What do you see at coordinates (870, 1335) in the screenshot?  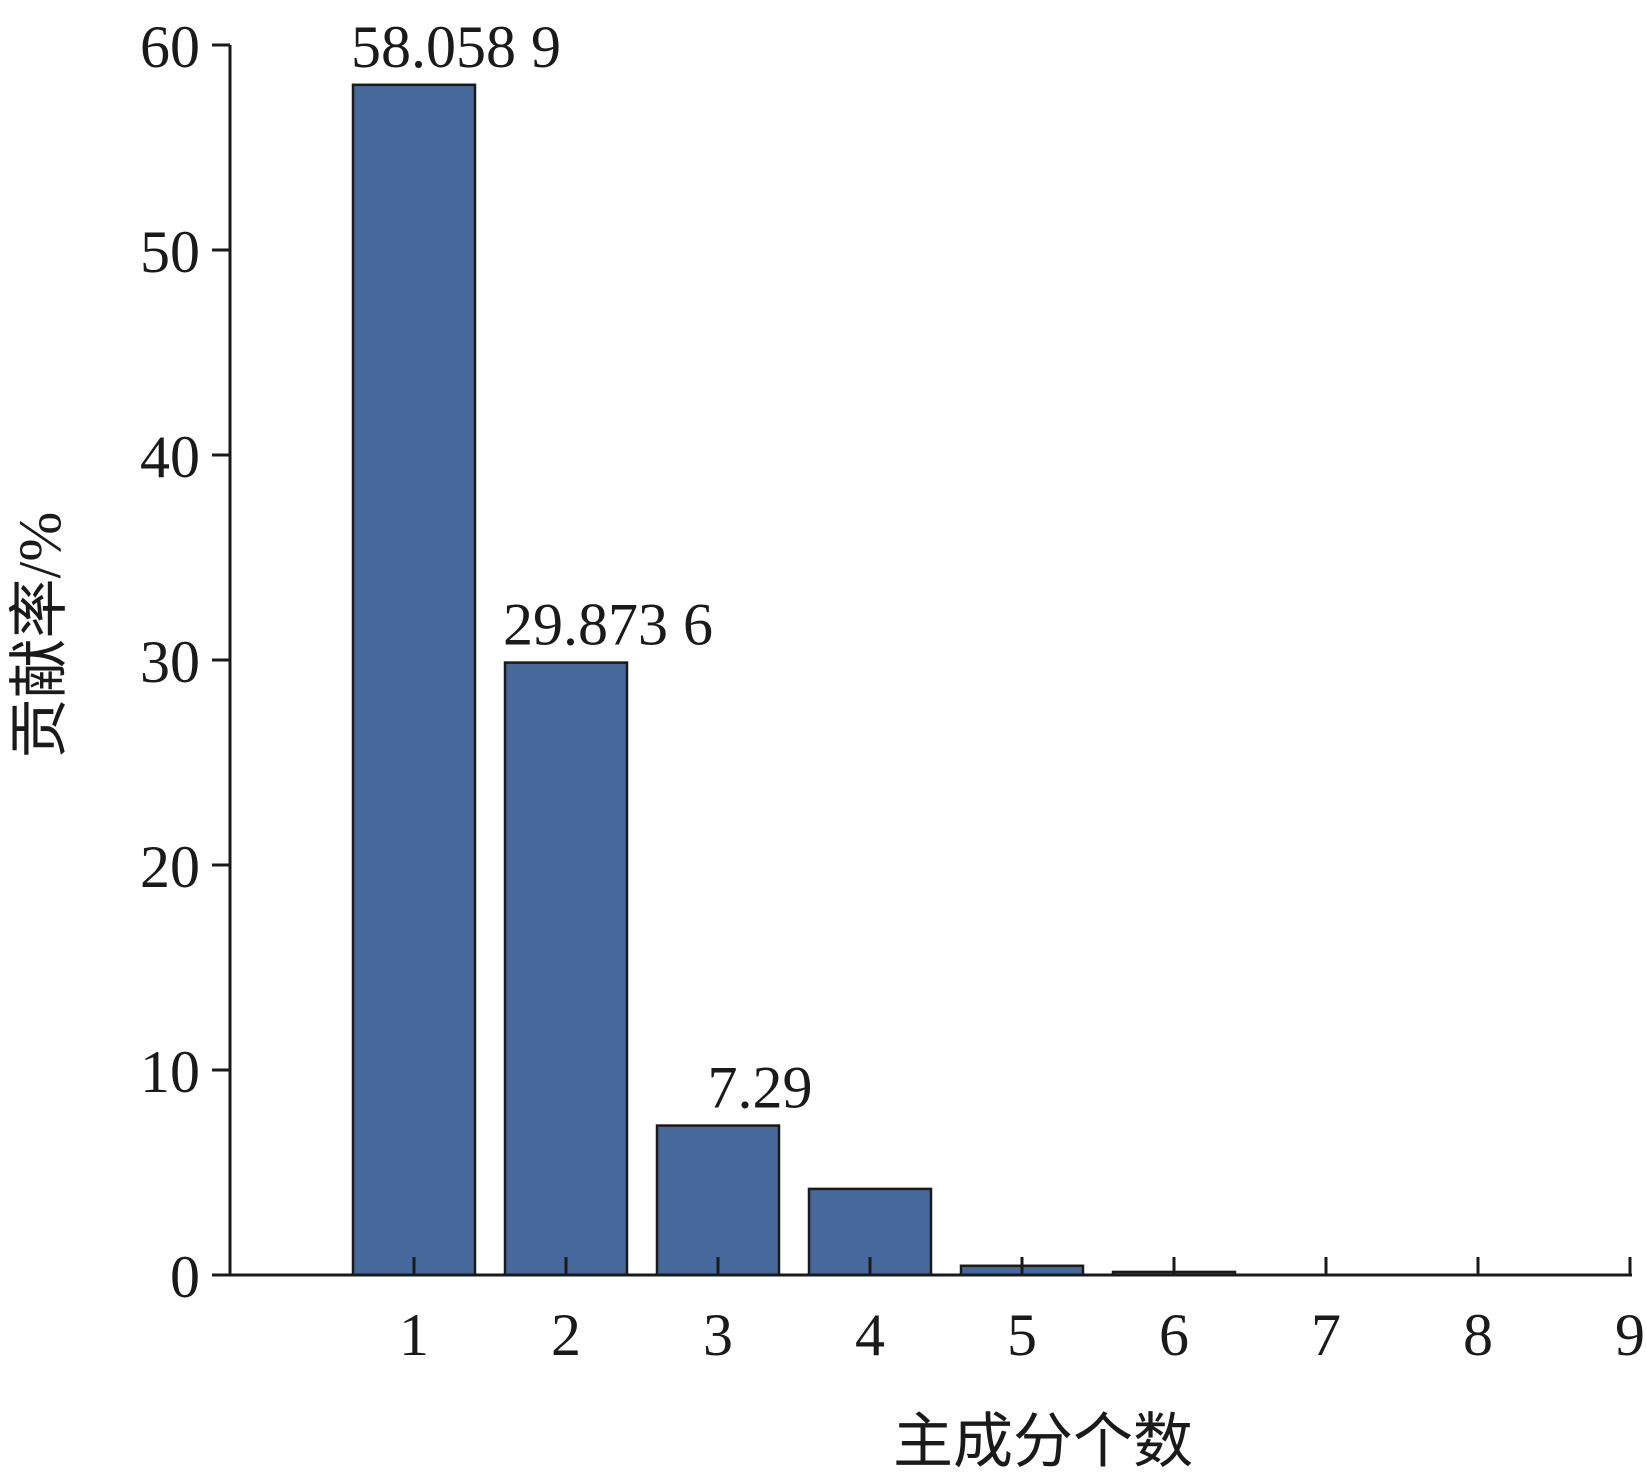 I see `x-tick-label: 4` at bounding box center [870, 1335].